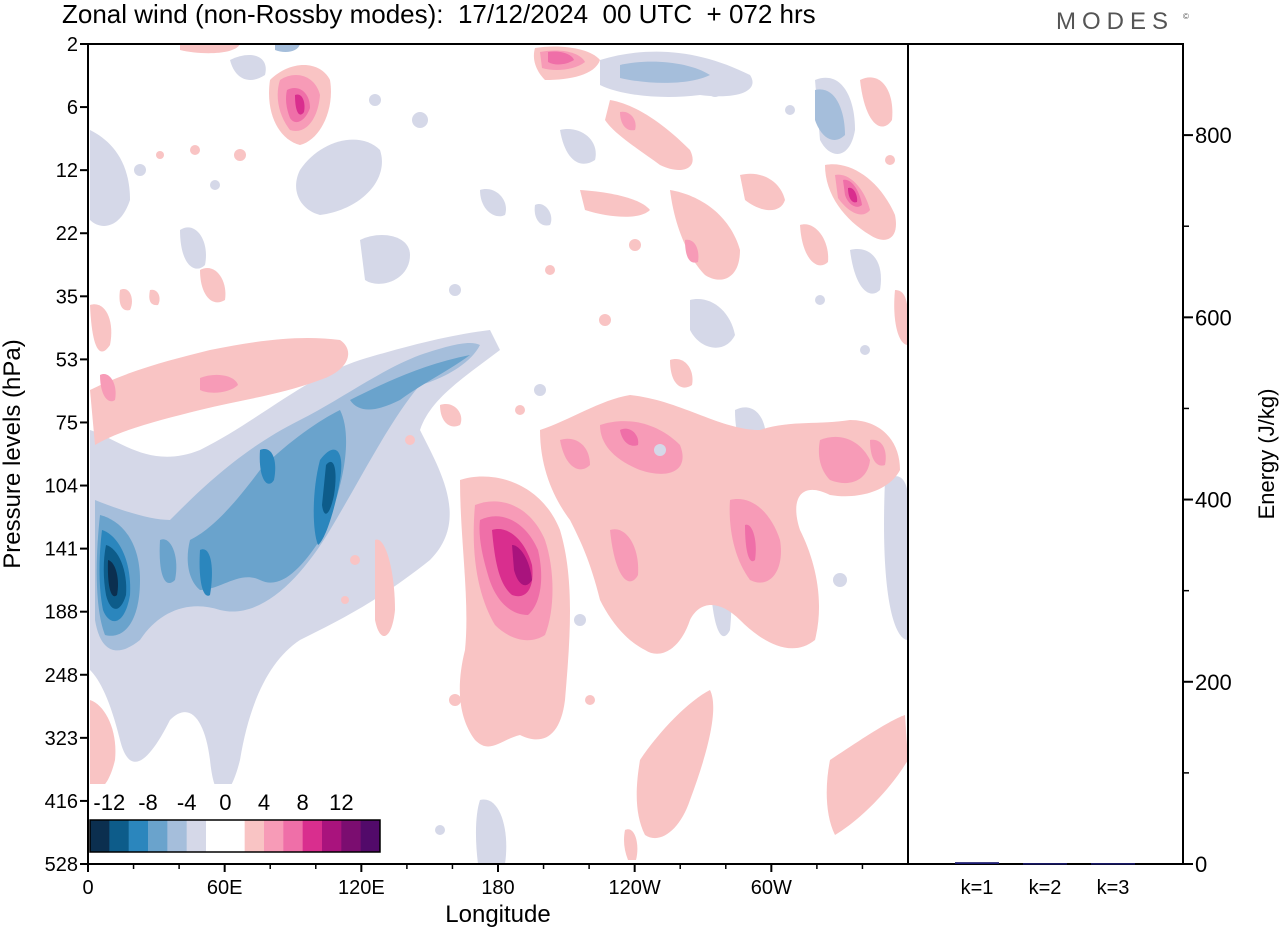 The width and height of the screenshot is (1280, 930). I want to click on colorbar-label: 12, so click(341, 802).